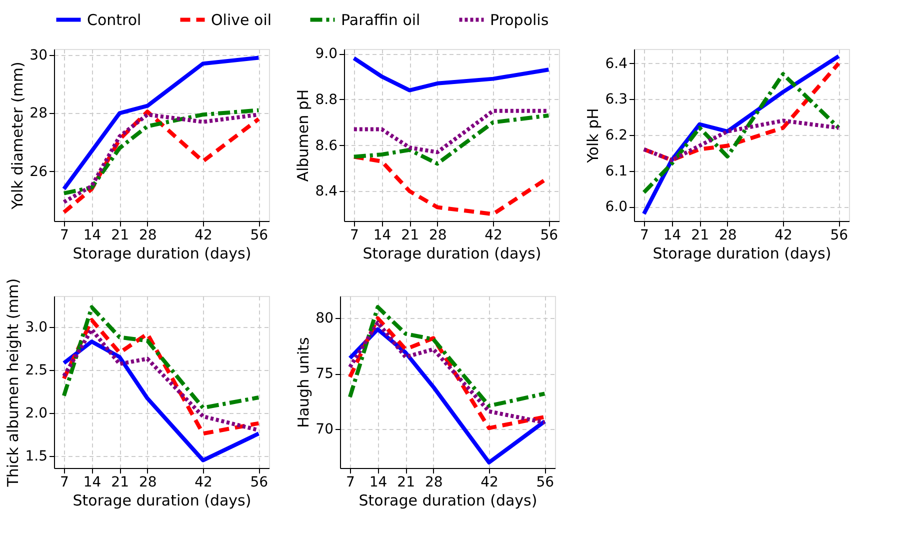 The height and width of the screenshot is (556, 903). What do you see at coordinates (303, 135) in the screenshot?
I see `y-axis-title: Albumen pH` at bounding box center [303, 135].